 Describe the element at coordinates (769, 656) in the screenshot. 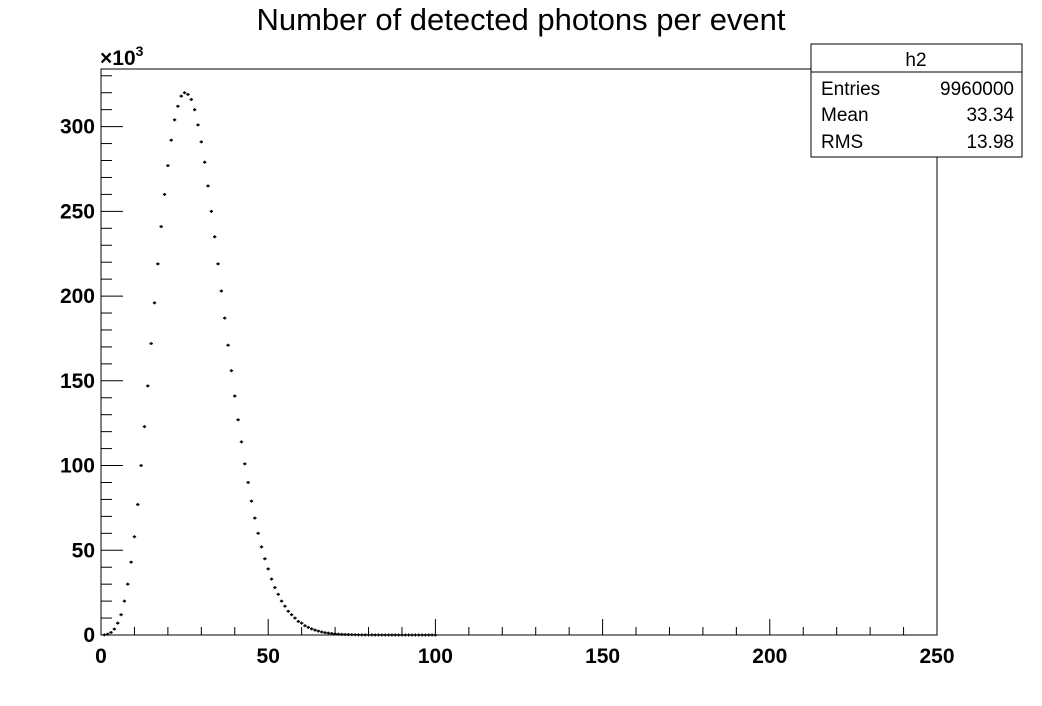

I see `x-tick-label: 200` at that location.